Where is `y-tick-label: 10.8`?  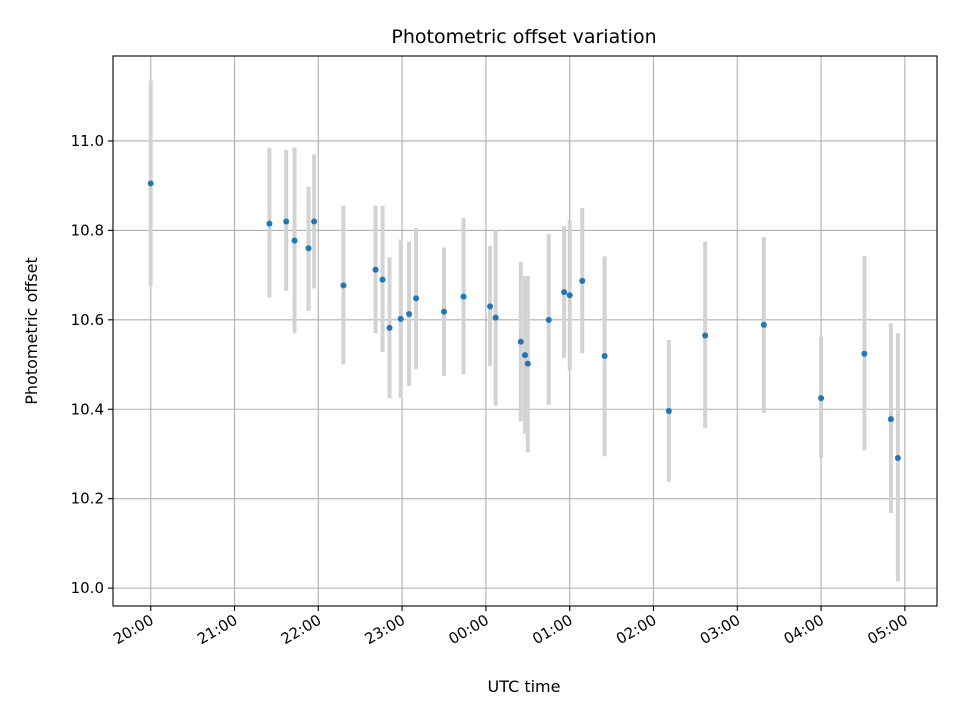
y-tick-label: 10.8 is located at coordinates (87, 230).